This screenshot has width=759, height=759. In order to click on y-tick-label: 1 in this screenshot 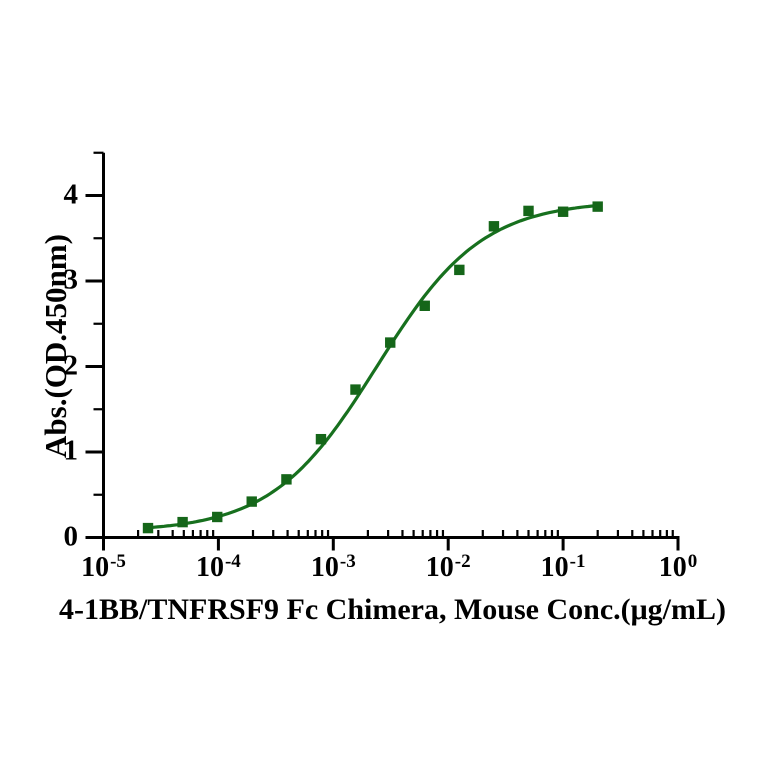, I will do `click(71, 450)`.